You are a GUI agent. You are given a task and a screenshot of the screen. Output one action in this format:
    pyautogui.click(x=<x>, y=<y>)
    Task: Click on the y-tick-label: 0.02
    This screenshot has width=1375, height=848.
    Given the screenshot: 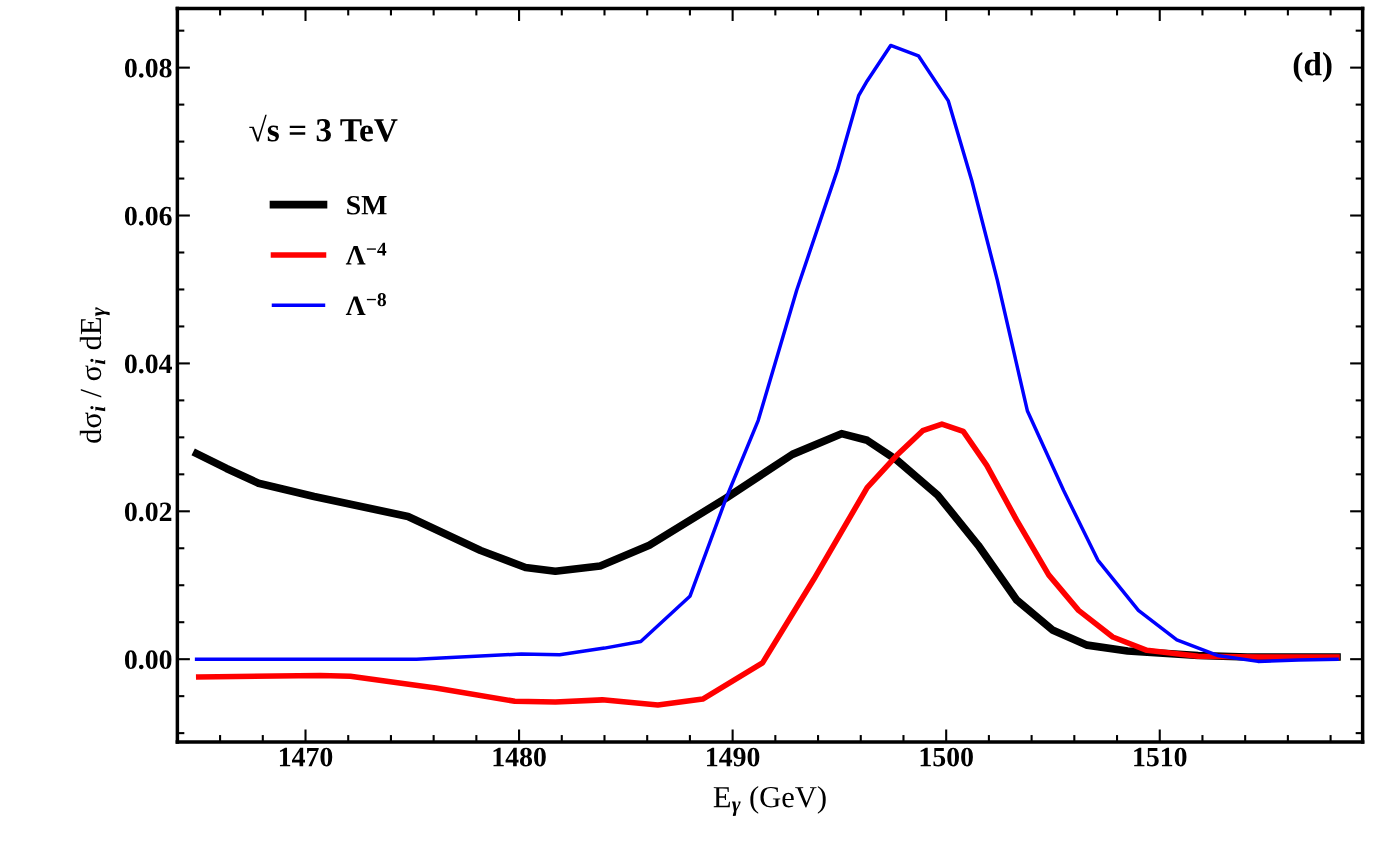 What is the action you would take?
    pyautogui.click(x=148, y=512)
    